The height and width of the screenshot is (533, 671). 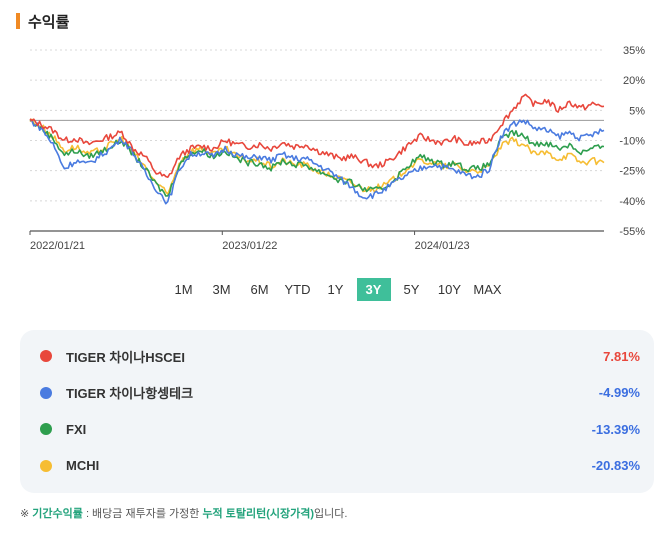 I want to click on period-button-3m: 3M, so click(x=221, y=289).